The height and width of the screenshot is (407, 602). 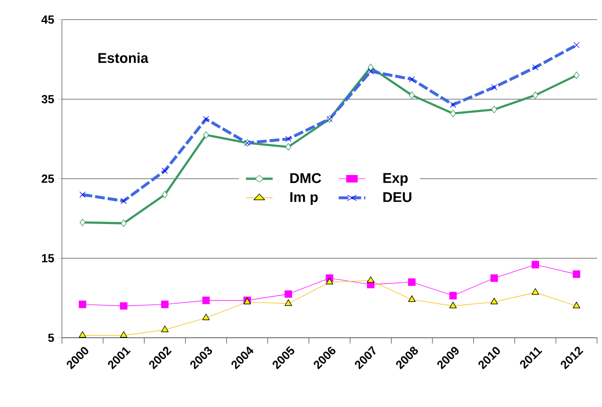 I want to click on y-tick-label: 15, so click(x=48, y=258).